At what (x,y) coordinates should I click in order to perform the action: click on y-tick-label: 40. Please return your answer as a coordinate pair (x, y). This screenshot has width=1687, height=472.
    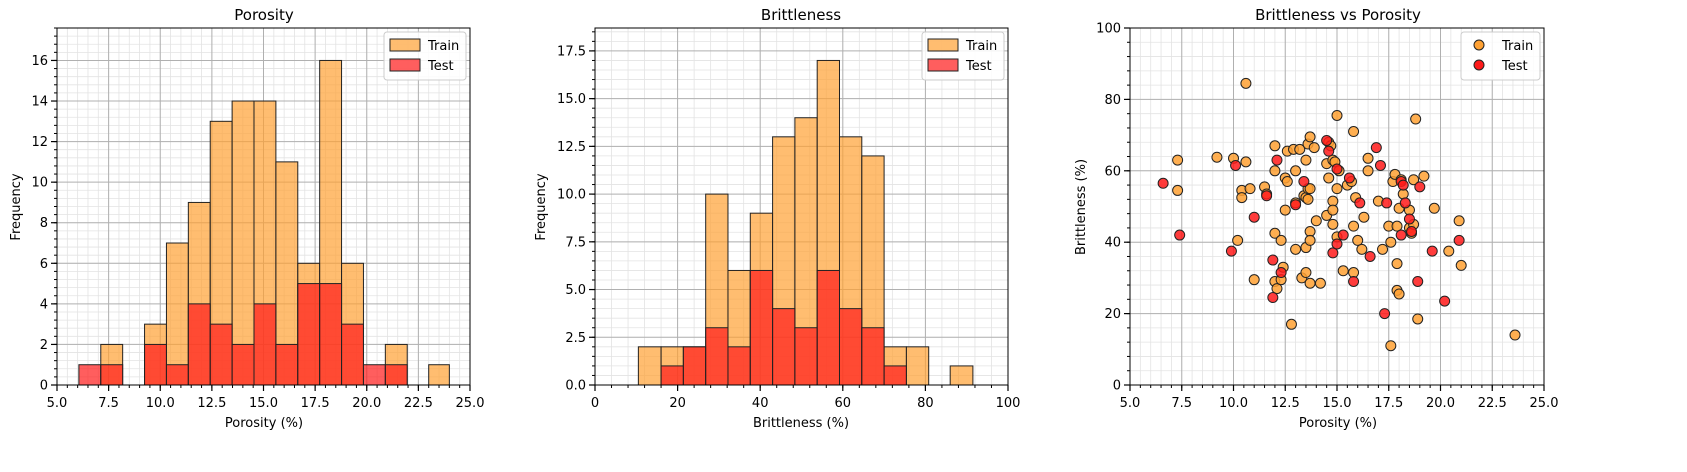
    Looking at the image, I should click on (1112, 243).